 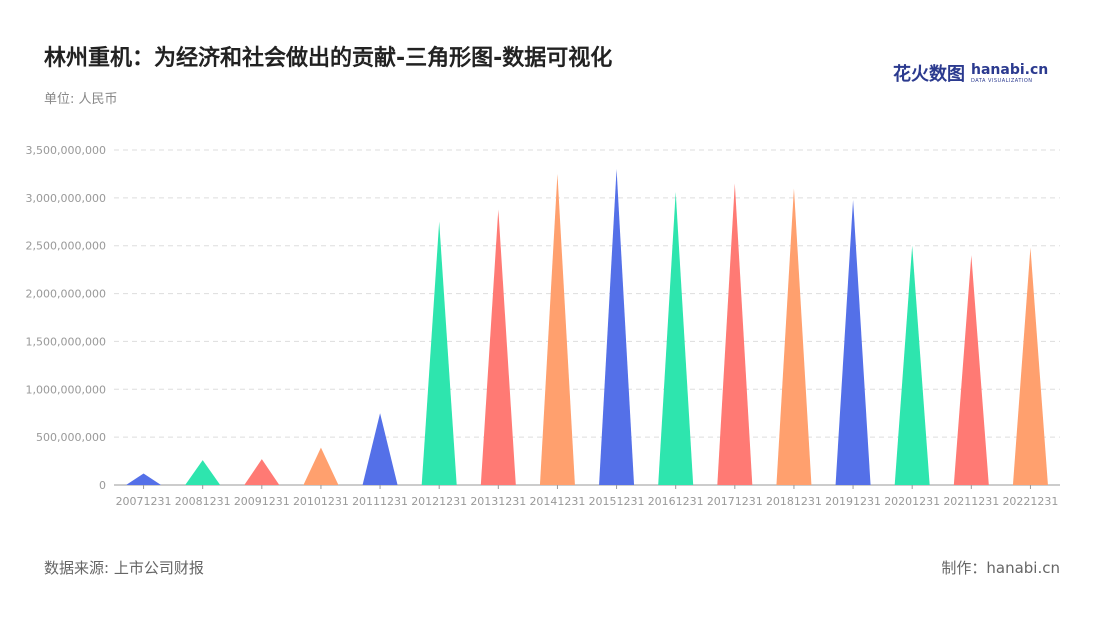 What do you see at coordinates (735, 501) in the screenshot?
I see `x-tick-label: 20171231` at bounding box center [735, 501].